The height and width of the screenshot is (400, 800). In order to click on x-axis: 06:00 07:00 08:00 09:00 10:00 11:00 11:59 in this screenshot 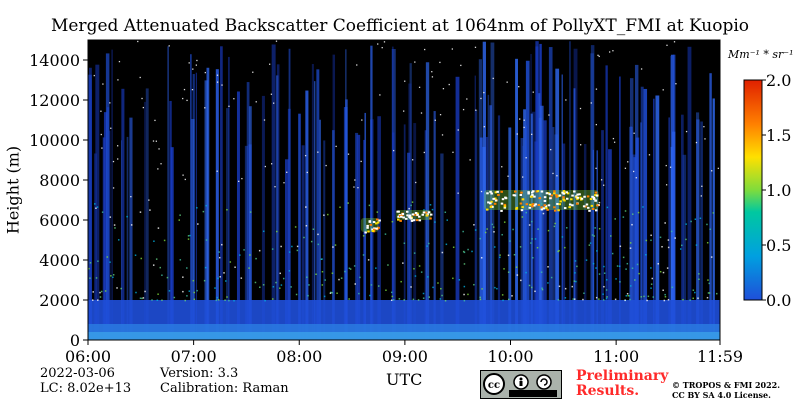, I will do `click(404, 353)`.